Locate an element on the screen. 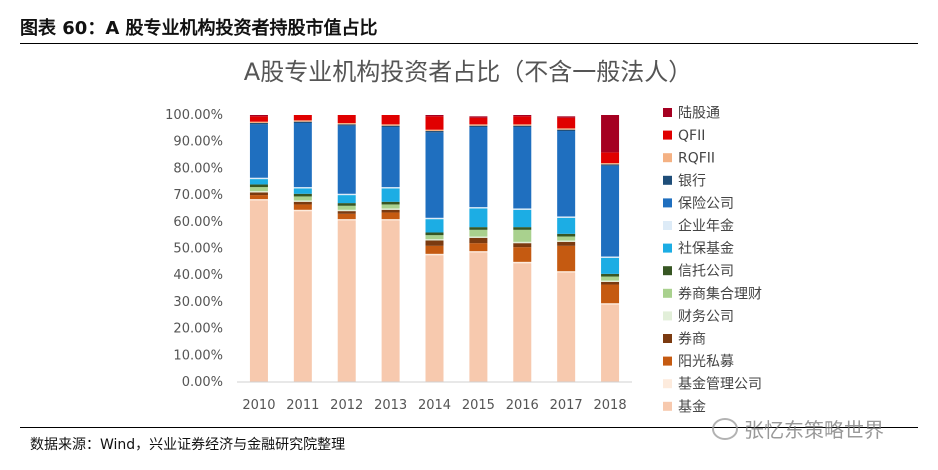 This screenshot has width=938, height=470. source-note: 数据来源：Wind，兴业证券经济与金融研究院整理 is located at coordinates (188, 445).